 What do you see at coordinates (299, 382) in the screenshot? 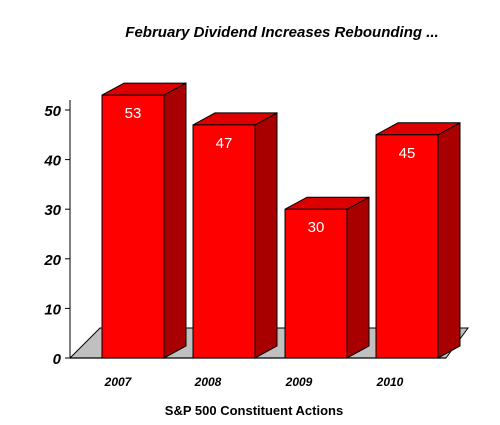
I see `x-tick-label: 2009` at bounding box center [299, 382].